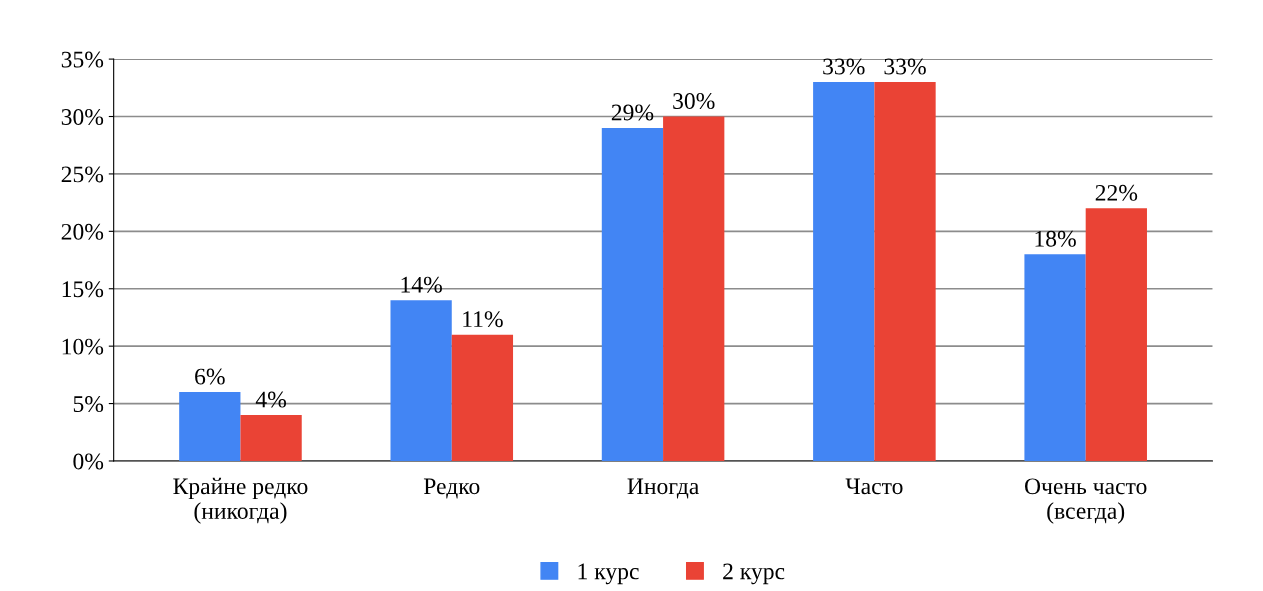 Image resolution: width=1263 pixels, height=591 pixels. Describe the element at coordinates (82, 59) in the screenshot. I see `y-tick-label: 35%` at that location.